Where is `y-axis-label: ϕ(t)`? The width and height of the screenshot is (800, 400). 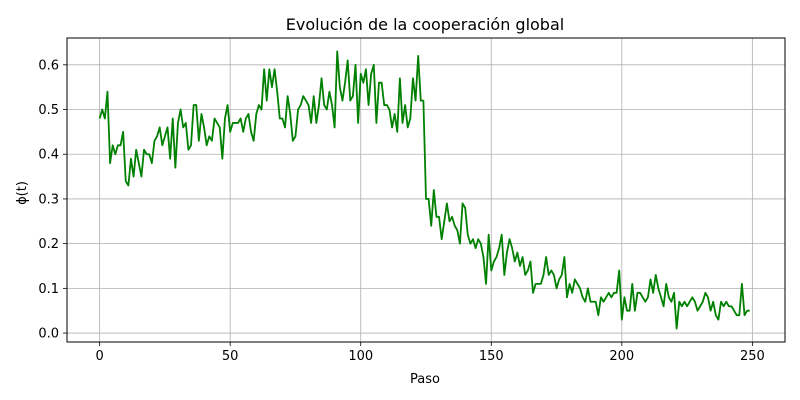 y-axis-label: ϕ(t) is located at coordinates (22, 193).